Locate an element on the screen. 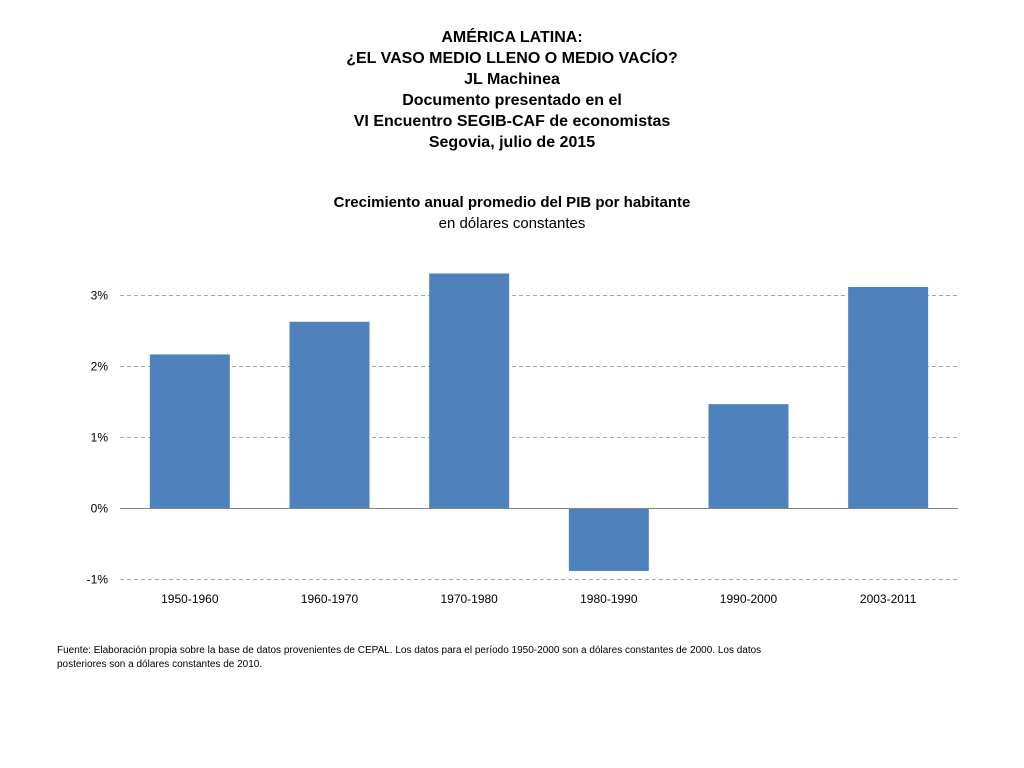 The width and height of the screenshot is (1024, 768). x-tick-label: 1980-1990 is located at coordinates (609, 599).